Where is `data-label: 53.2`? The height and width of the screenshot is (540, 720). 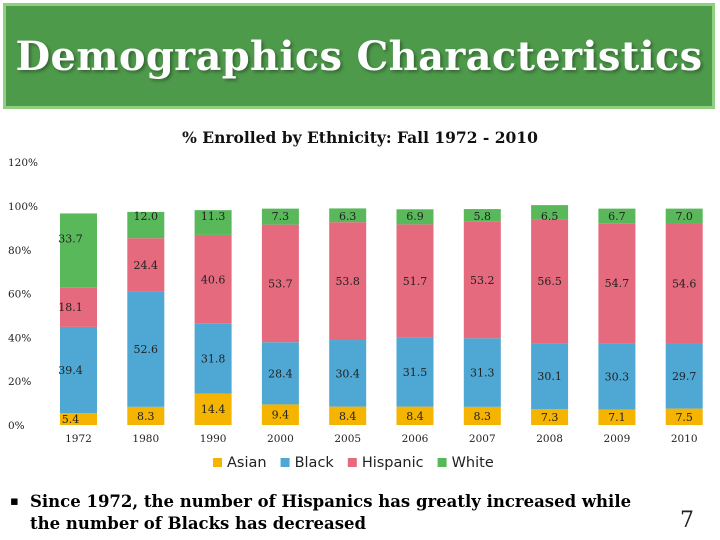
data-label: 53.2 is located at coordinates (482, 280).